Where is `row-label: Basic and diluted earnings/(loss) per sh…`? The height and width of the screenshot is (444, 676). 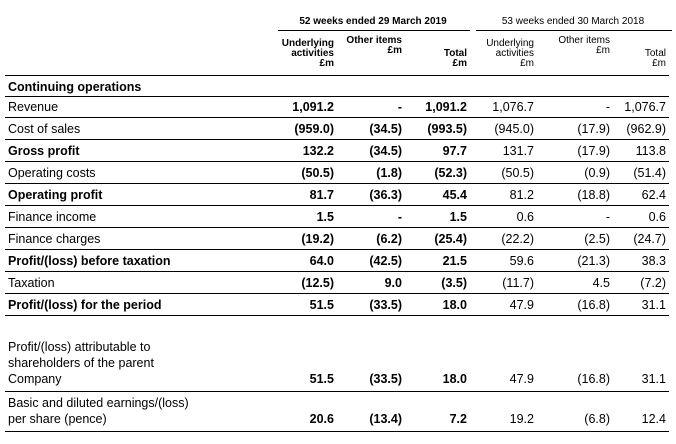
row-label: Basic and diluted earnings/(loss) per sh… is located at coordinates (98, 411).